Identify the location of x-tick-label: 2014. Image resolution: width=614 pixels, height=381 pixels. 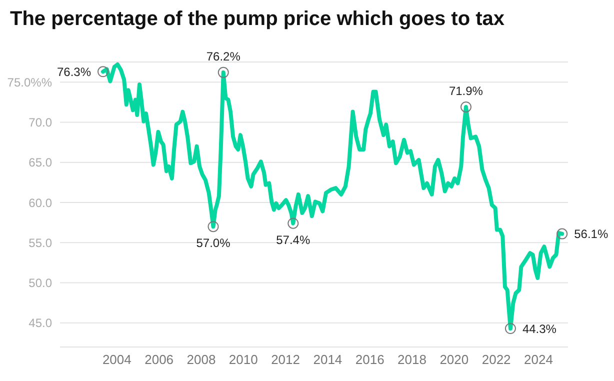
(327, 360).